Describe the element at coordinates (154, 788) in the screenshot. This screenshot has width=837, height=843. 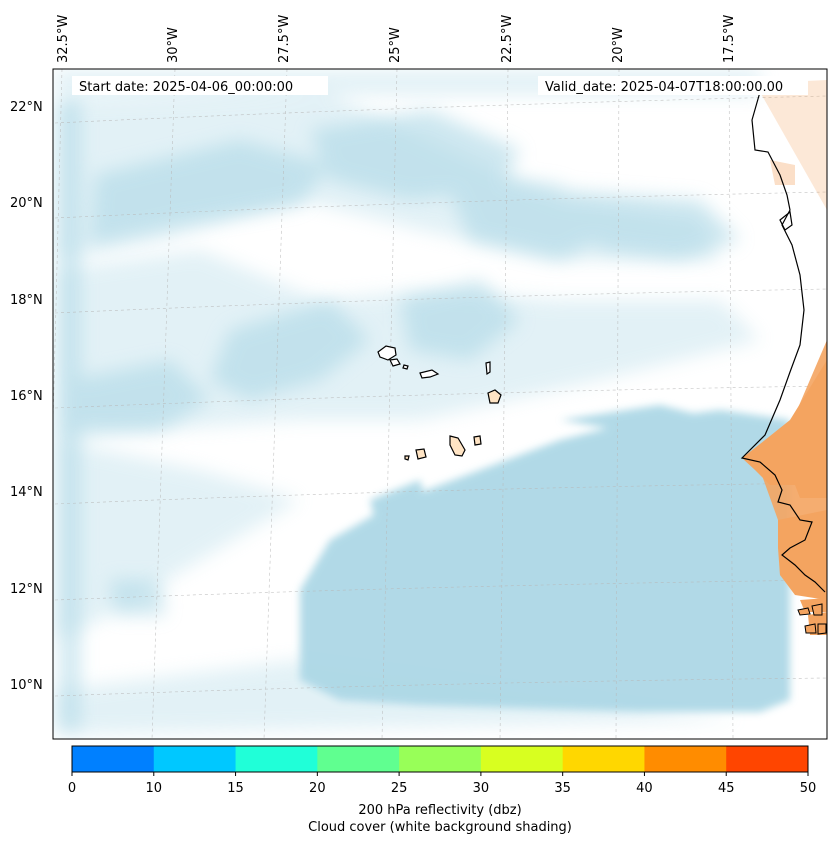
I see `colorbar-tick-label: 10` at that location.